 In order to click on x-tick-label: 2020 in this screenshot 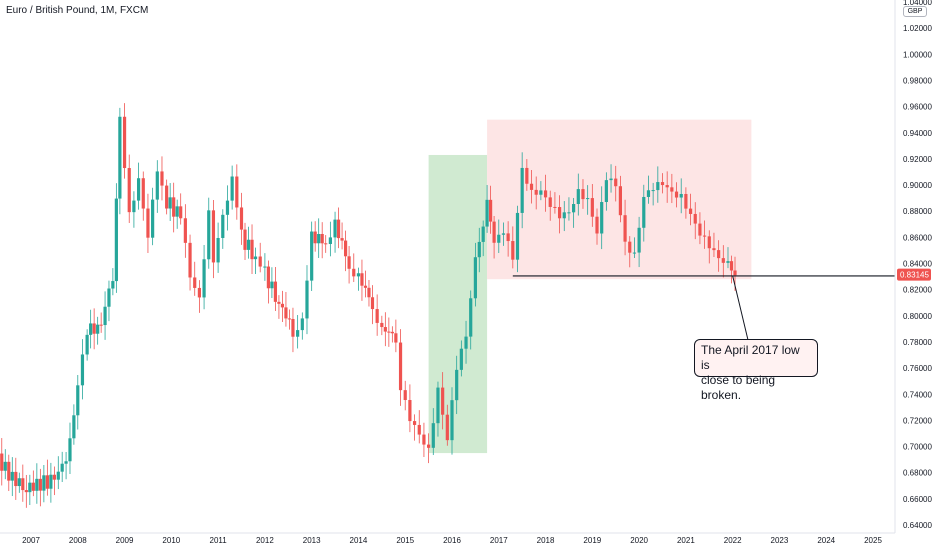, I will do `click(639, 540)`.